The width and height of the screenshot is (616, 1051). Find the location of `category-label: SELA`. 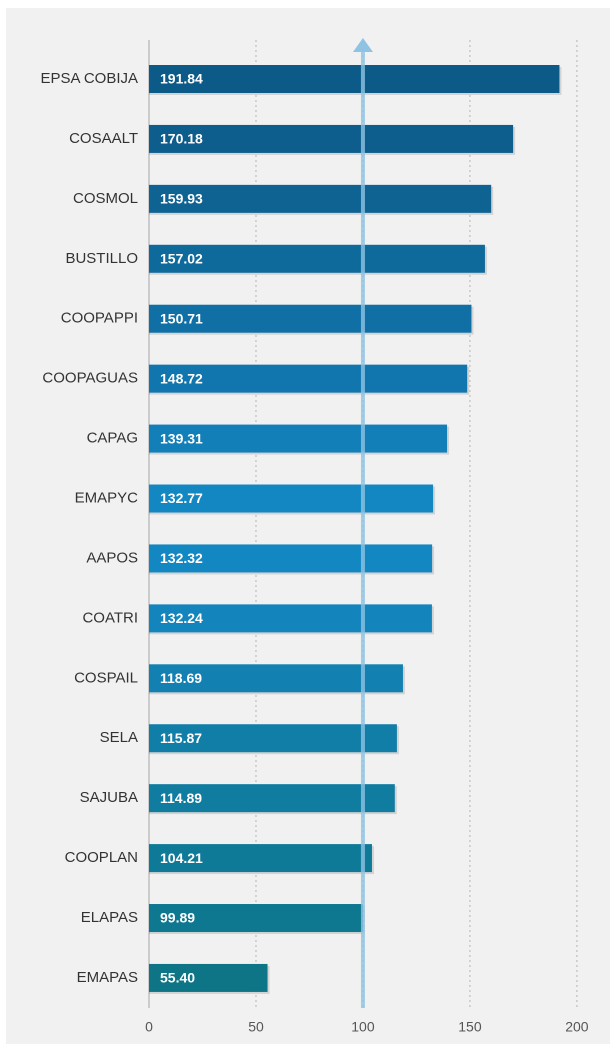

category-label: SELA is located at coordinates (119, 737).